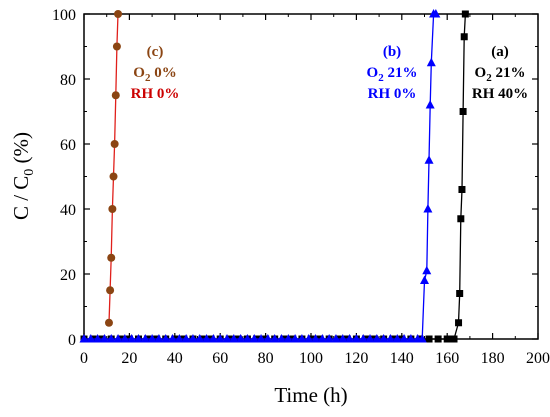 This screenshot has height=417, width=550. What do you see at coordinates (64, 15) in the screenshot?
I see `y-tick-label: 100` at bounding box center [64, 15].